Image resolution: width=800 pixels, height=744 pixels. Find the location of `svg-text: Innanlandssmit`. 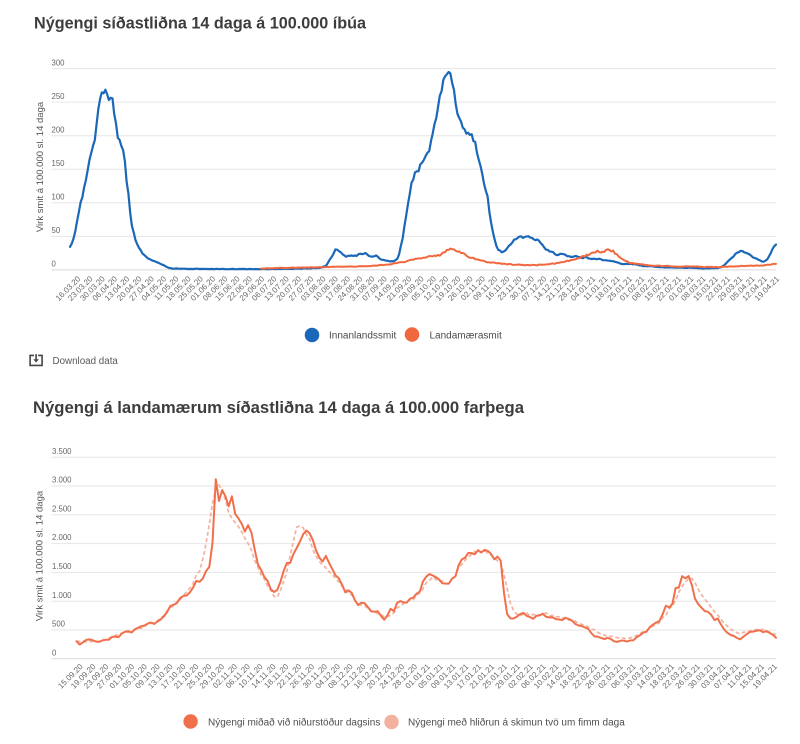

svg-text: Innanlandssmit is located at coordinates (362, 336).